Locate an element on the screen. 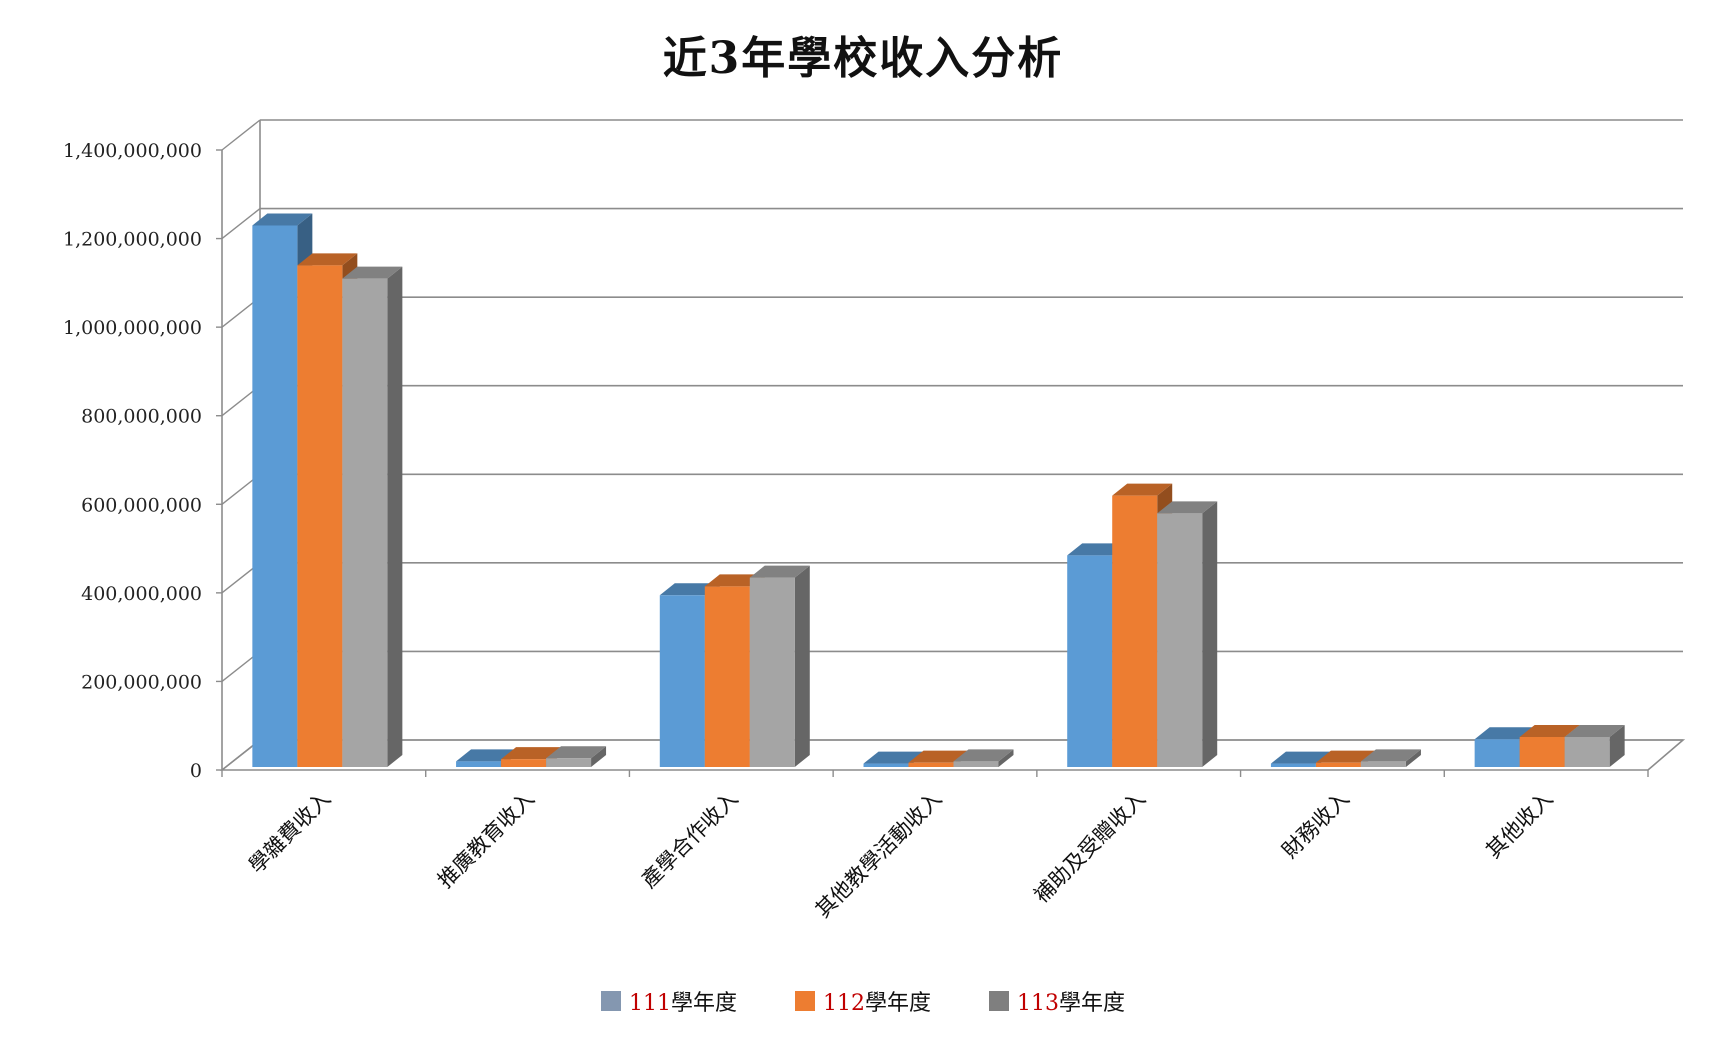 Image resolution: width=1726 pixels, height=1055 pixels. legend-year-111: 111 is located at coordinates (649, 1003).